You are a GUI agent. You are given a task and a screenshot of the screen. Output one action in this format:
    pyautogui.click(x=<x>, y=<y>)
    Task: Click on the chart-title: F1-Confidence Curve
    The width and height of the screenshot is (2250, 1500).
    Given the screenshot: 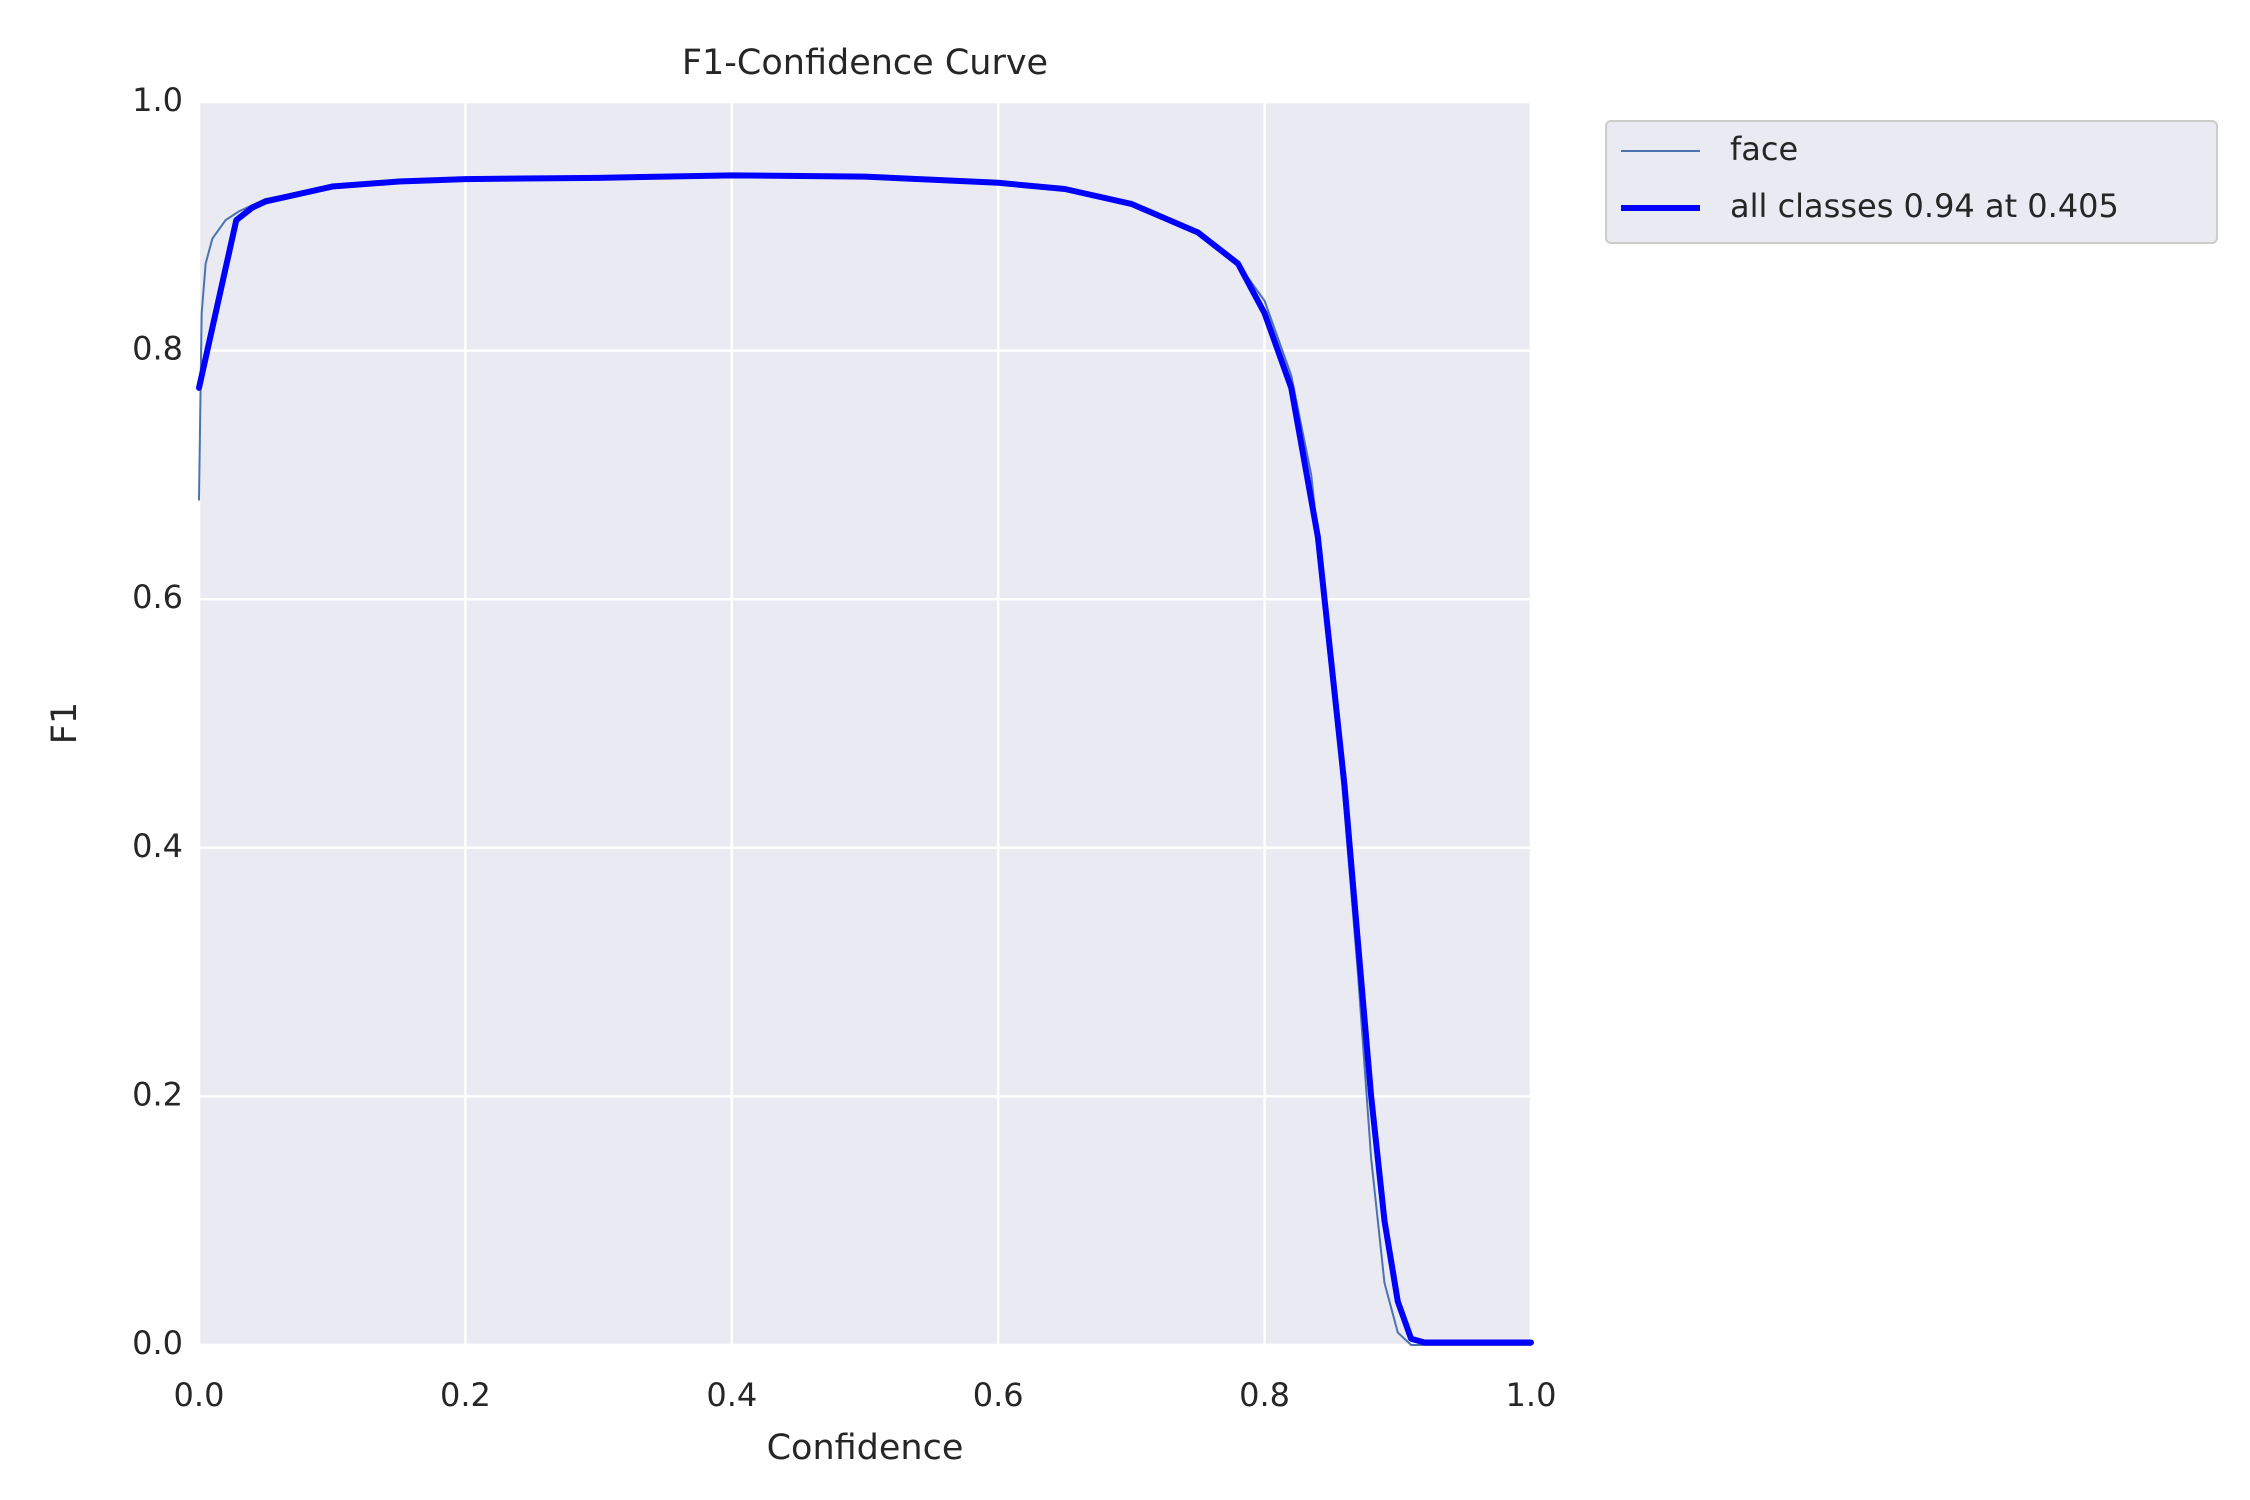 What is the action you would take?
    pyautogui.click(x=865, y=63)
    